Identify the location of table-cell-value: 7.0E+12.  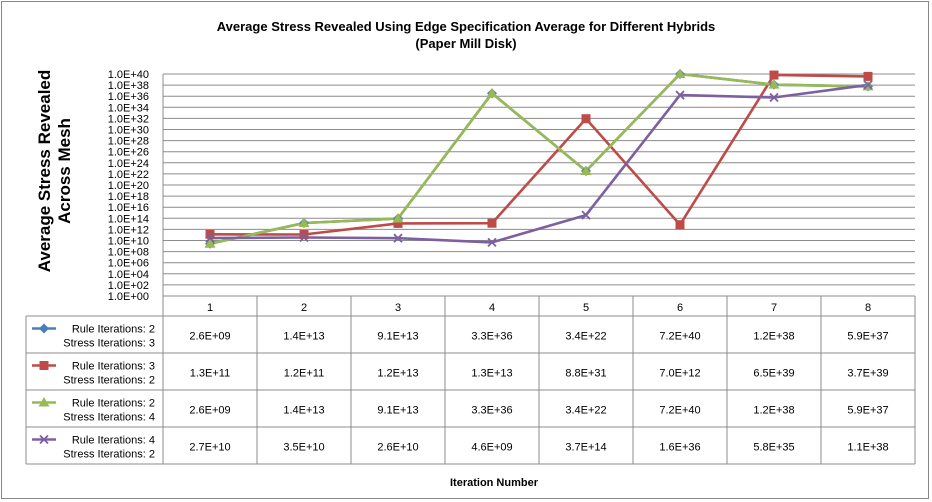
(679, 374).